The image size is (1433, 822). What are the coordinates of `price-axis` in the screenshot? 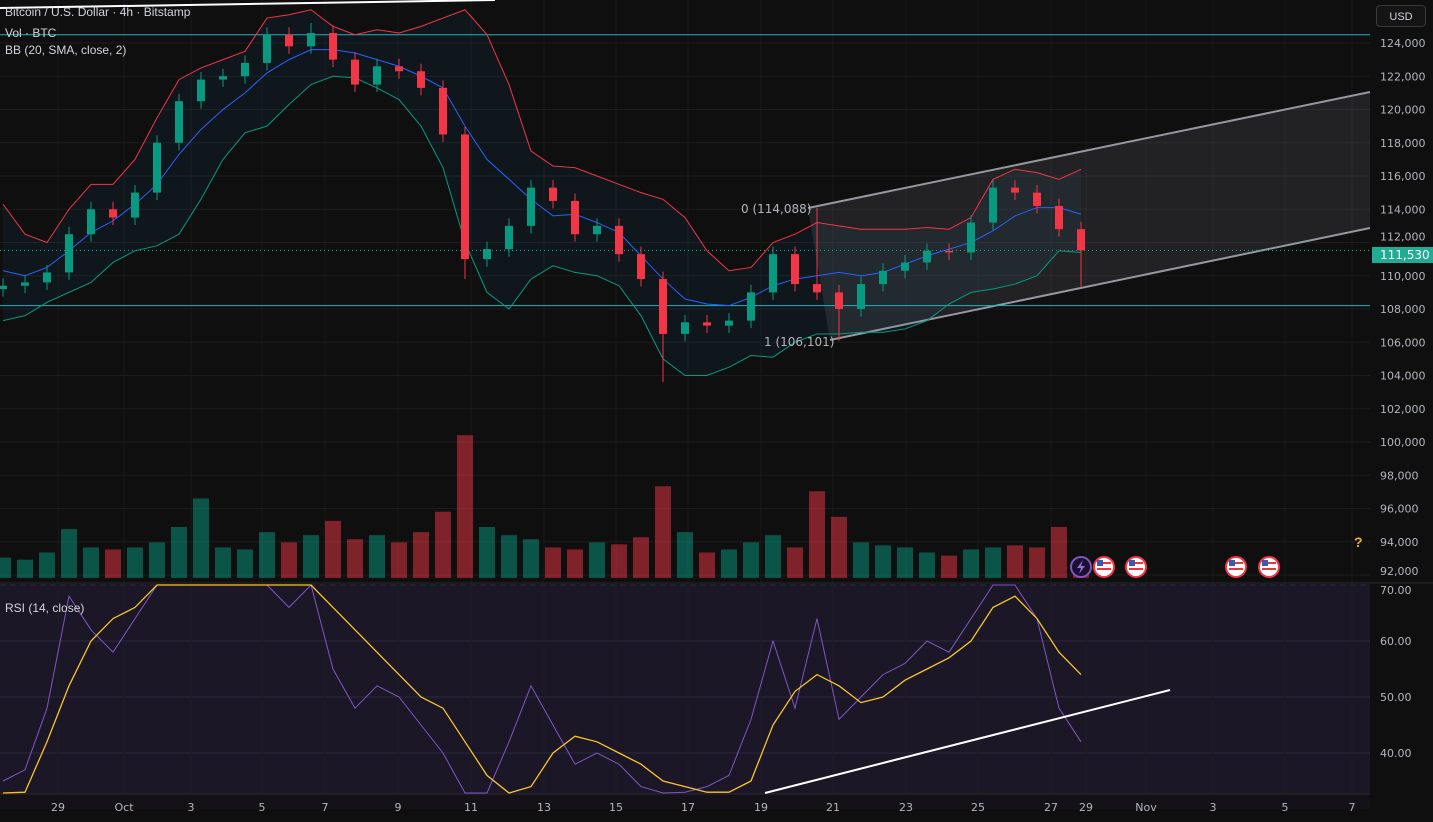 It's located at (1401, 411).